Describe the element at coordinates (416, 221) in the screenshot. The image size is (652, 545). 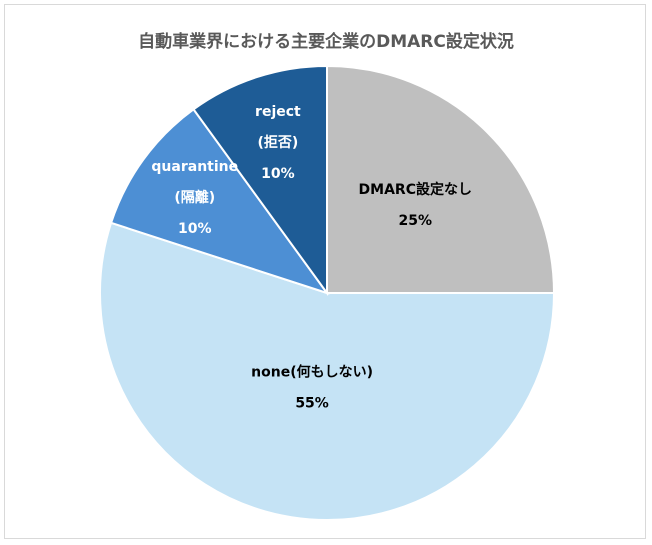
I see `slice-value-label: 25%` at that location.